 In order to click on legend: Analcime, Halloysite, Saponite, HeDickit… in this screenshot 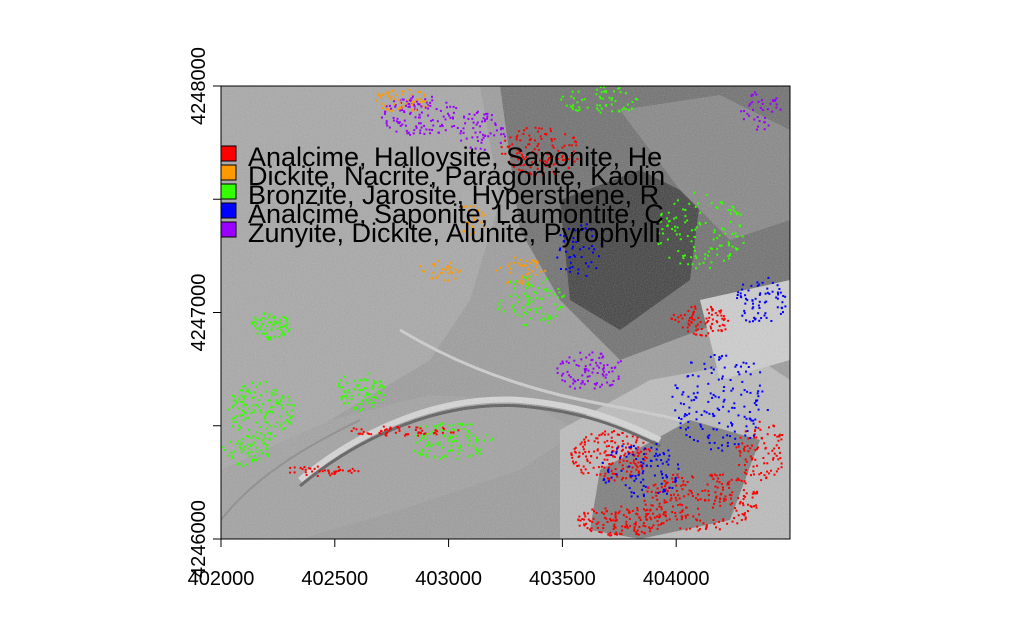, I will do `click(442, 195)`.